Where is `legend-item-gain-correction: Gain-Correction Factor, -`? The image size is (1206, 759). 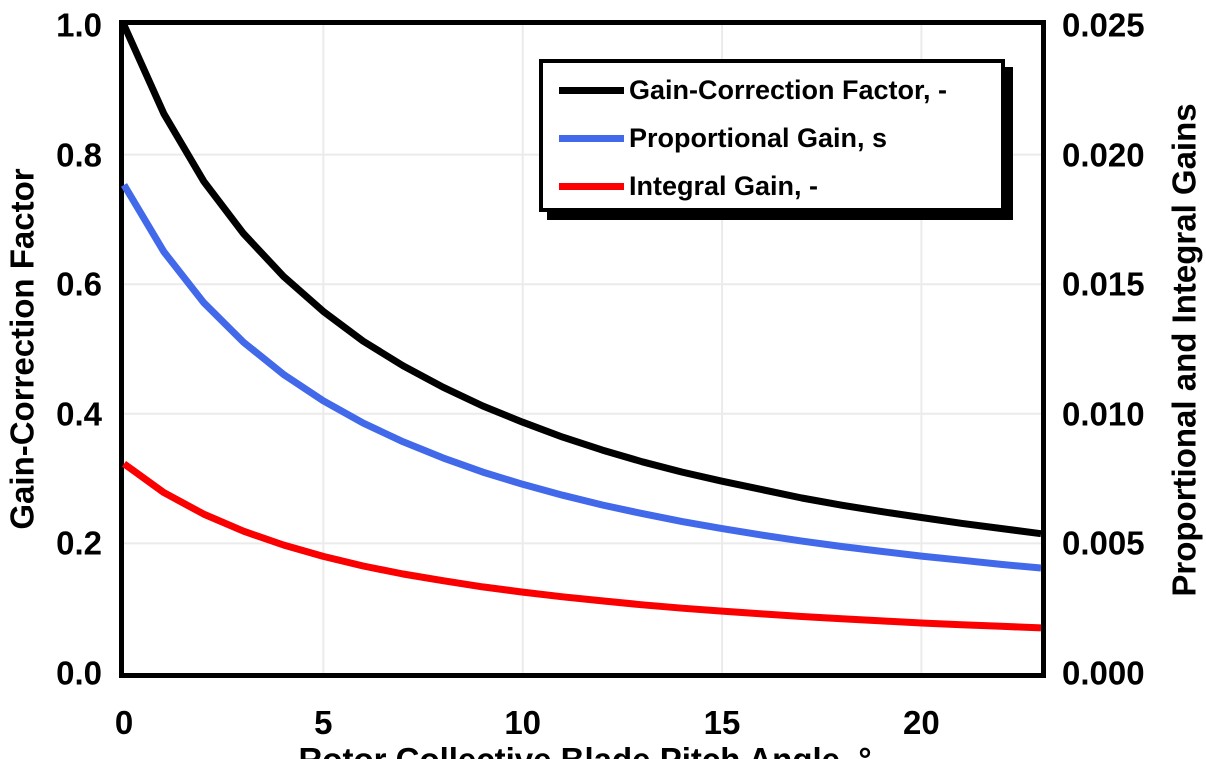
legend-item-gain-correction: Gain-Correction Factor, - is located at coordinates (772, 90).